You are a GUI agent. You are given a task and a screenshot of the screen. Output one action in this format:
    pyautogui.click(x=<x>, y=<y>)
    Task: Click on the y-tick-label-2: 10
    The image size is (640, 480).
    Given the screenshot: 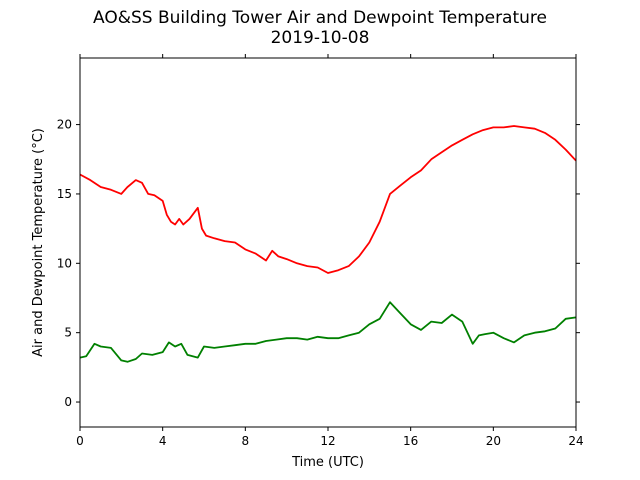 What is the action you would take?
    pyautogui.click(x=64, y=263)
    